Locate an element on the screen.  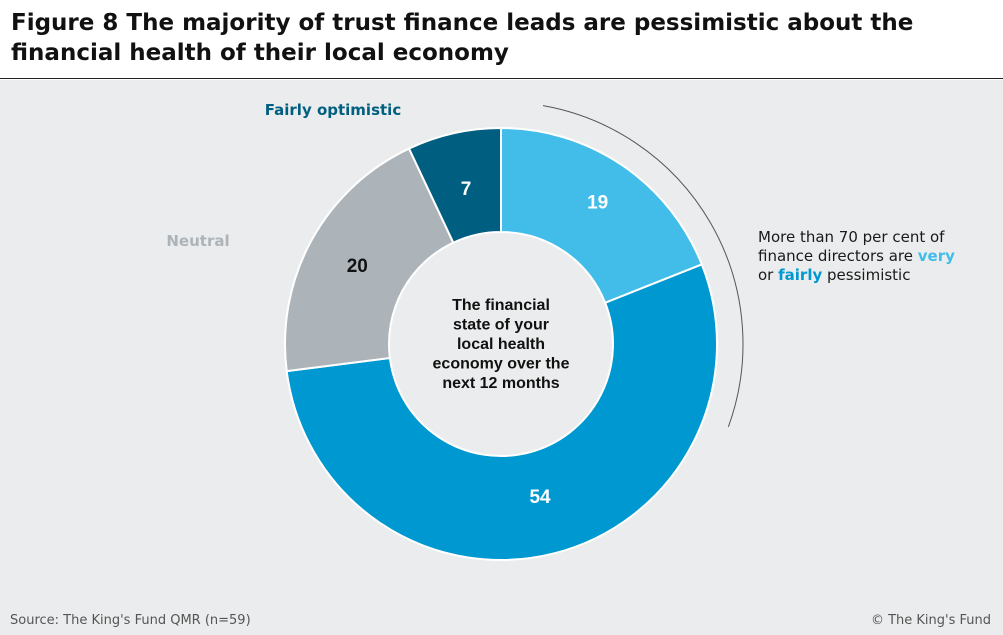
slice-value-label: 7 is located at coordinates (466, 189).